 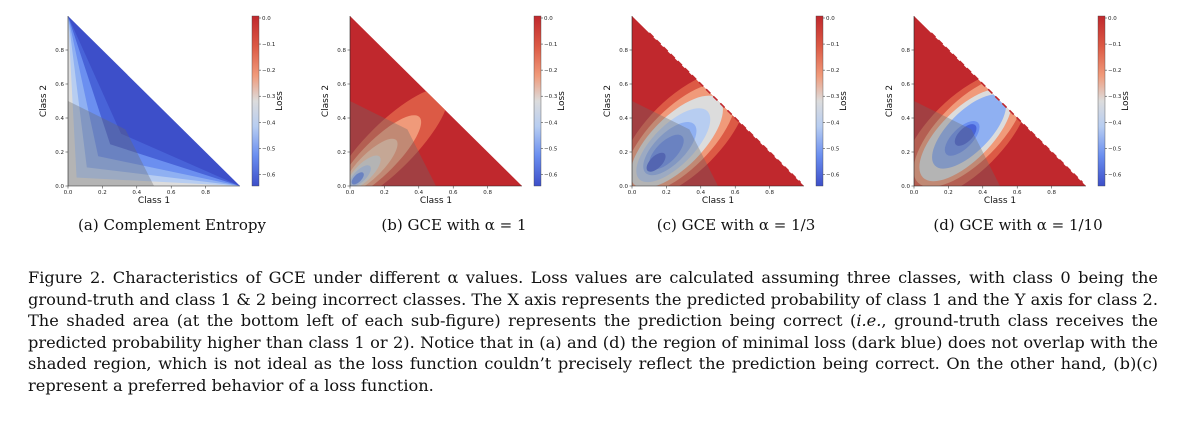 I want to click on caption-ie: i.e., so click(x=869, y=321).